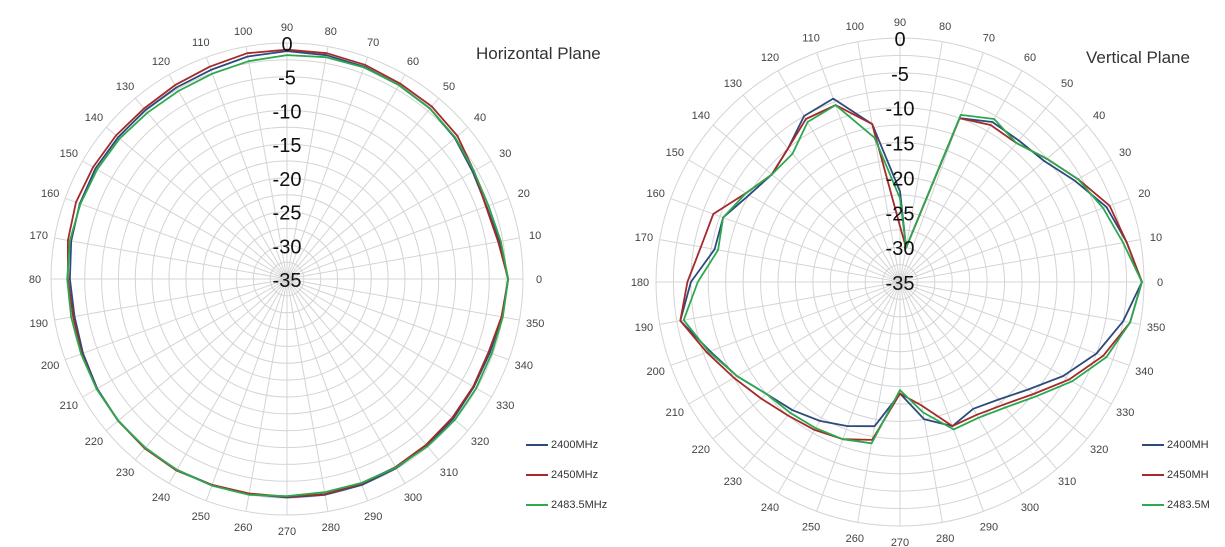 The image size is (1225, 547). What do you see at coordinates (770, 58) in the screenshot?
I see `angle-tick-label: 120` at bounding box center [770, 58].